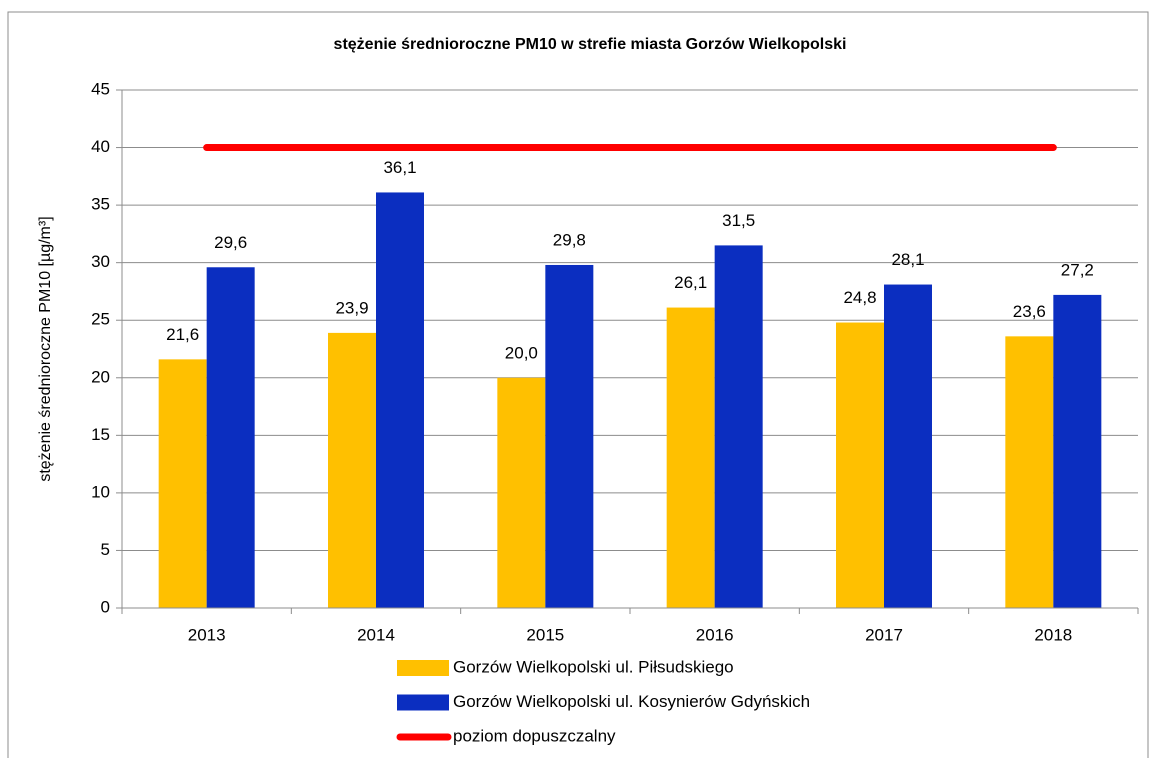  What do you see at coordinates (100, 261) in the screenshot?
I see `y-tick-label: 30` at bounding box center [100, 261].